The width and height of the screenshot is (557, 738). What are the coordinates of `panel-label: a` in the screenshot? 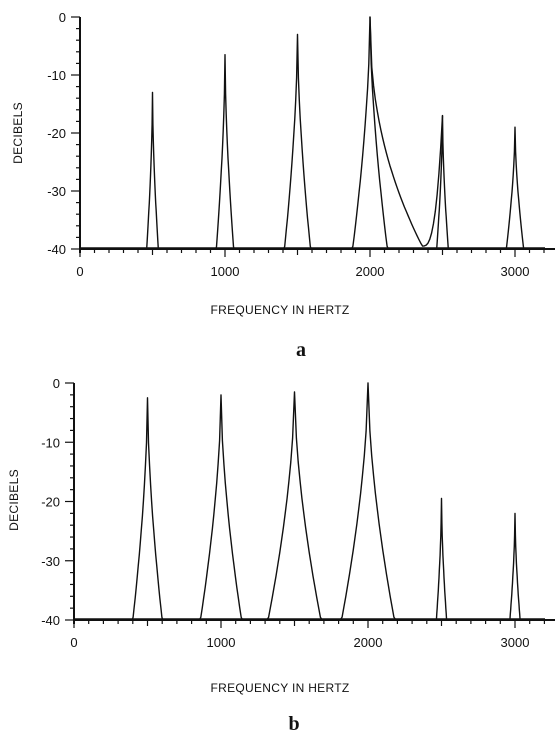 It's located at (301, 350).